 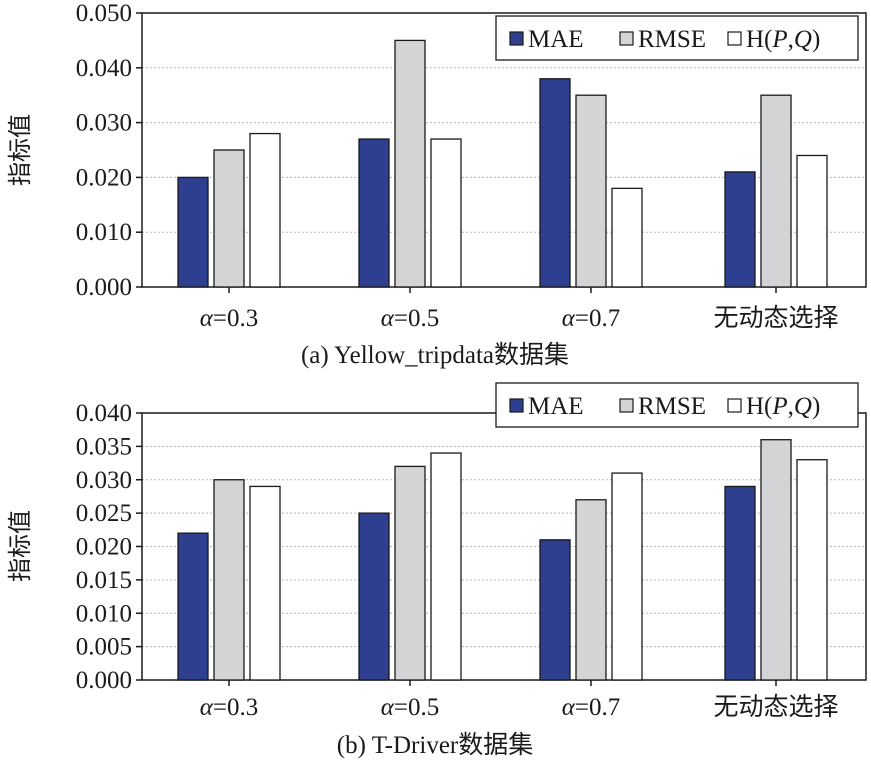 I want to click on y-tick-label: 0.050, so click(x=104, y=13).